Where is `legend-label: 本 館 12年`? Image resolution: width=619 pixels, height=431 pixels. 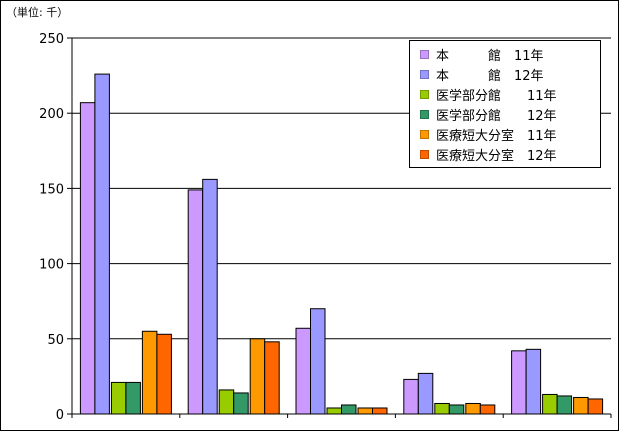
legend-label: 本 館 12年 is located at coordinates (490, 76).